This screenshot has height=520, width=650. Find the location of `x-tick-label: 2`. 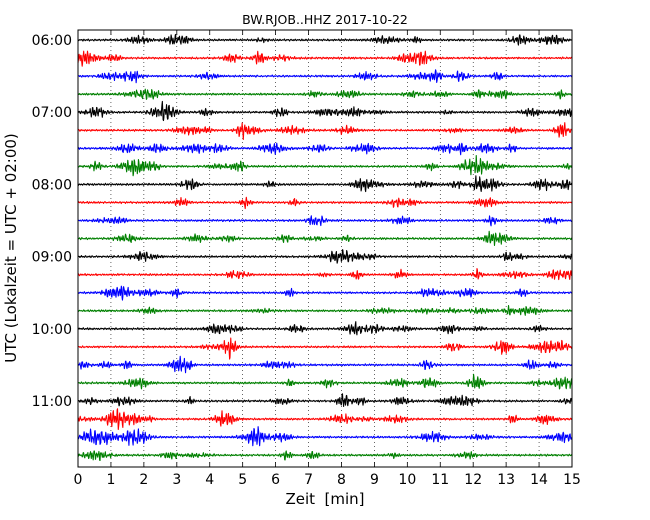

x-tick-label: 2 is located at coordinates (143, 480).